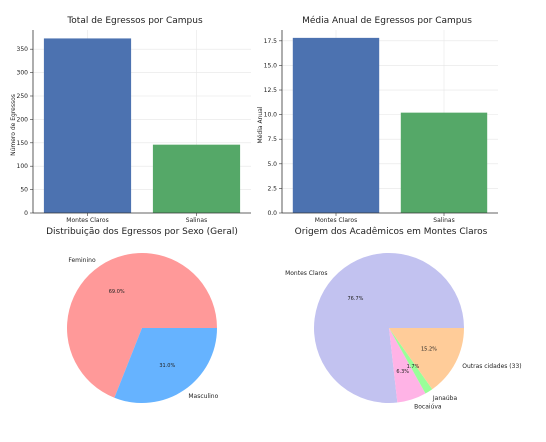 The width and height of the screenshot is (546, 442). What do you see at coordinates (491, 366) in the screenshot?
I see `chart4-label-outras-cidades-33: Outras cidades (33)` at bounding box center [491, 366].